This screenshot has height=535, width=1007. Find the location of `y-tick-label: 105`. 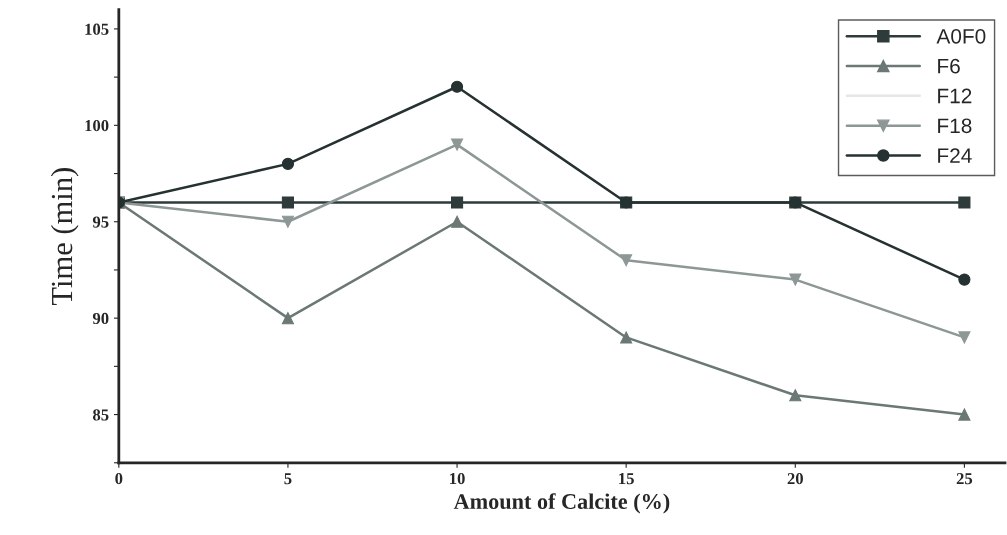

y-tick-label: 105 is located at coordinates (97, 29).